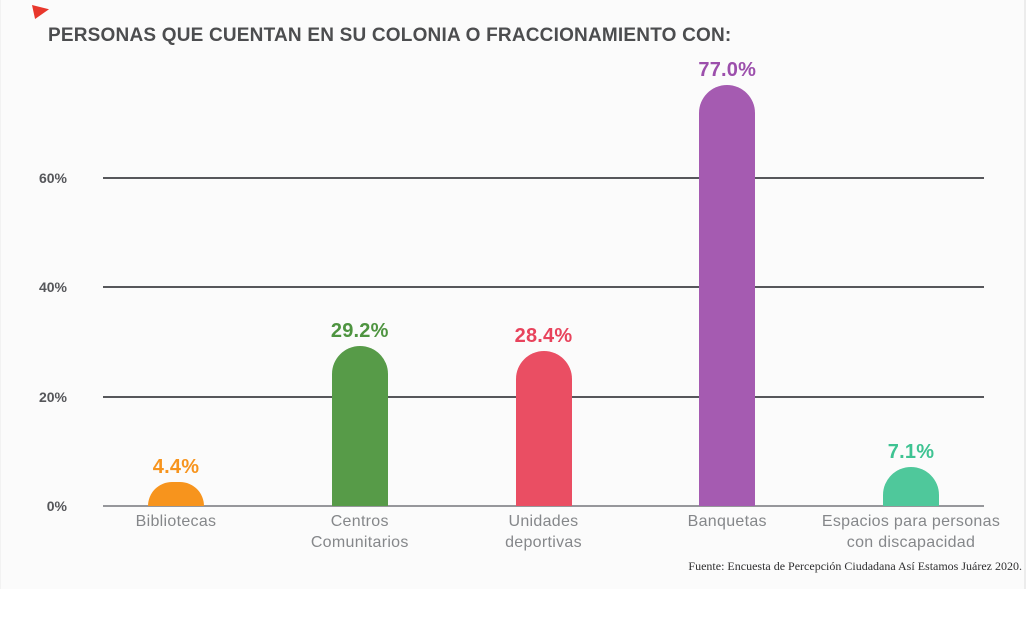 This screenshot has width=1030, height=622. I want to click on bar-centros-comunitarios, so click(359, 426).